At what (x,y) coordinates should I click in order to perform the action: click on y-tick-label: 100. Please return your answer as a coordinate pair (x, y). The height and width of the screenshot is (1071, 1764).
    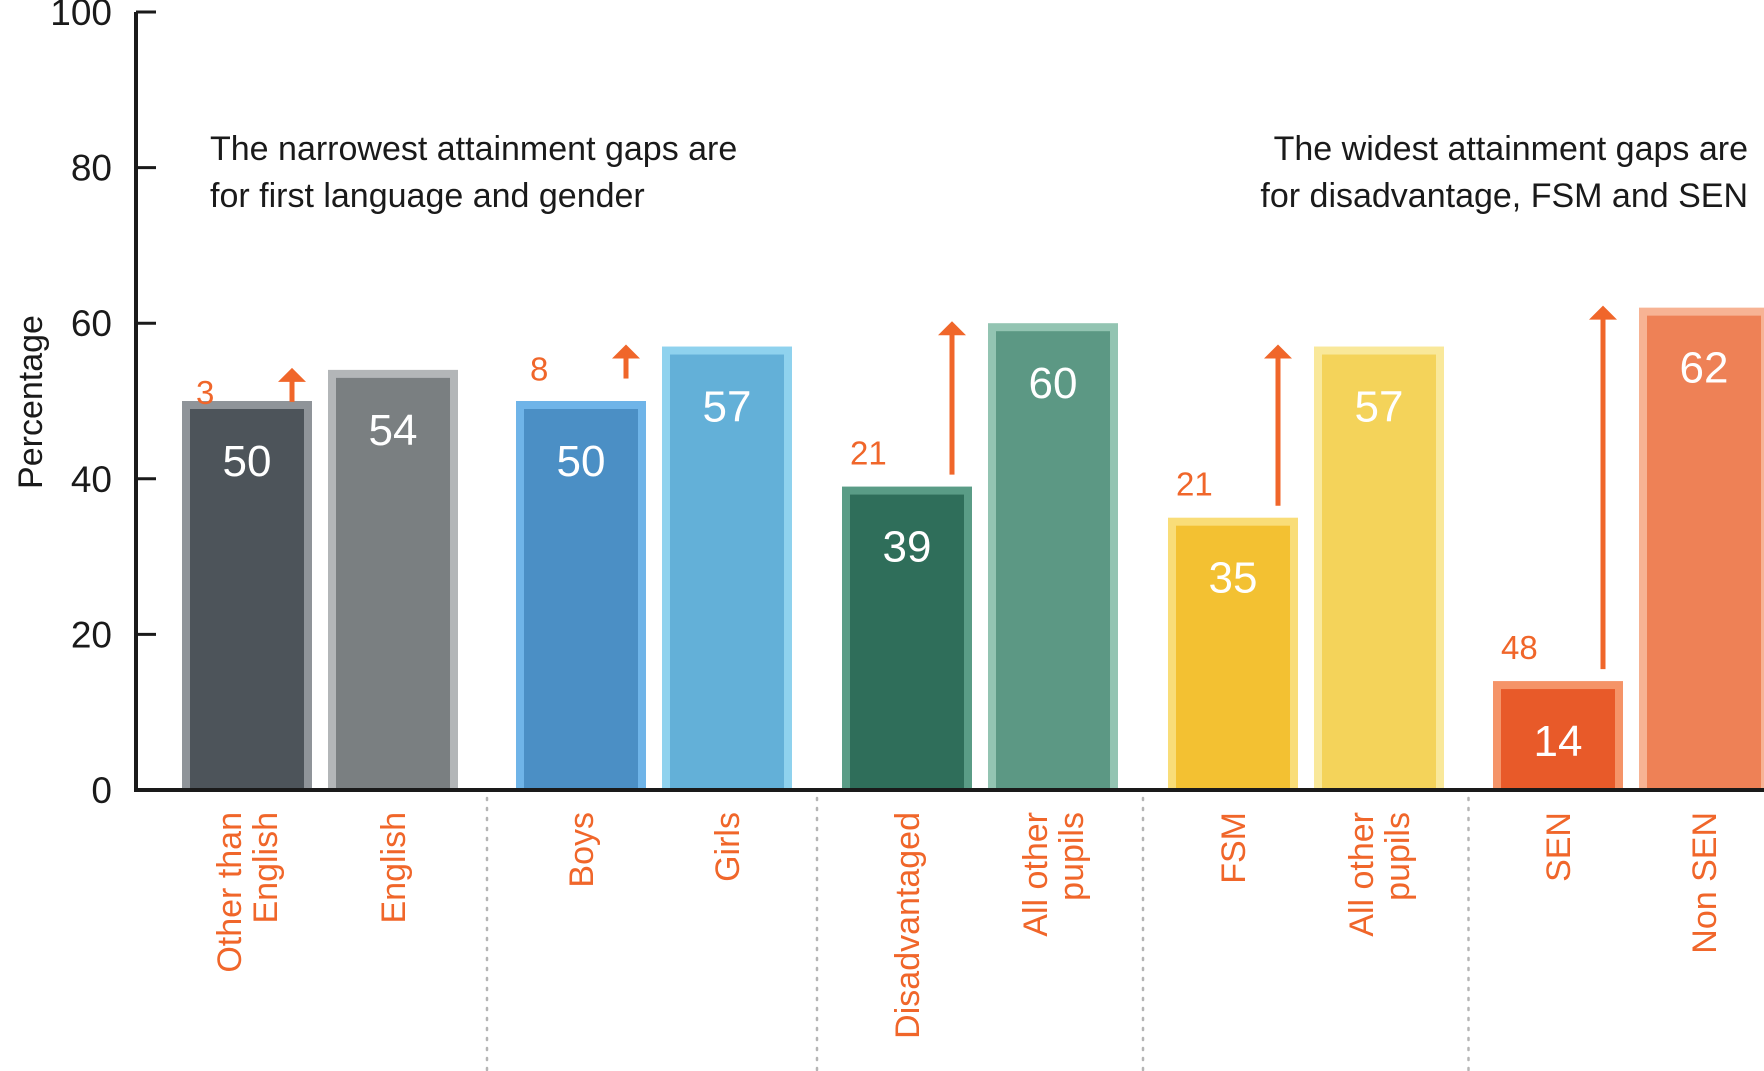
    Looking at the image, I should click on (81, 16).